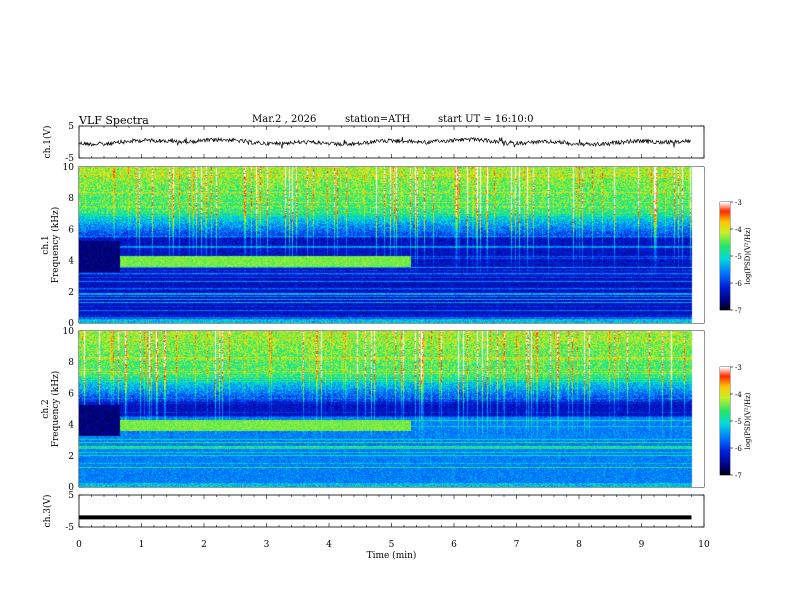 The width and height of the screenshot is (792, 612). What do you see at coordinates (47, 511) in the screenshot?
I see `ch3-waveform-ylabel: ch.3(V)` at bounding box center [47, 511].